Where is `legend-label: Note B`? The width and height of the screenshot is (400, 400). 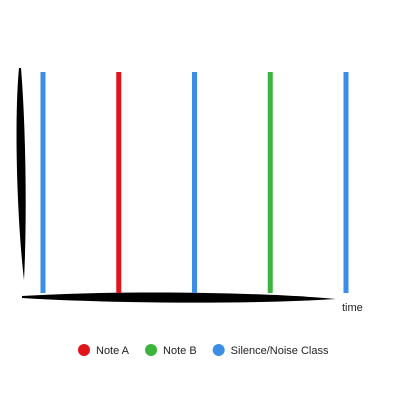
legend-label: Note B is located at coordinates (180, 351).